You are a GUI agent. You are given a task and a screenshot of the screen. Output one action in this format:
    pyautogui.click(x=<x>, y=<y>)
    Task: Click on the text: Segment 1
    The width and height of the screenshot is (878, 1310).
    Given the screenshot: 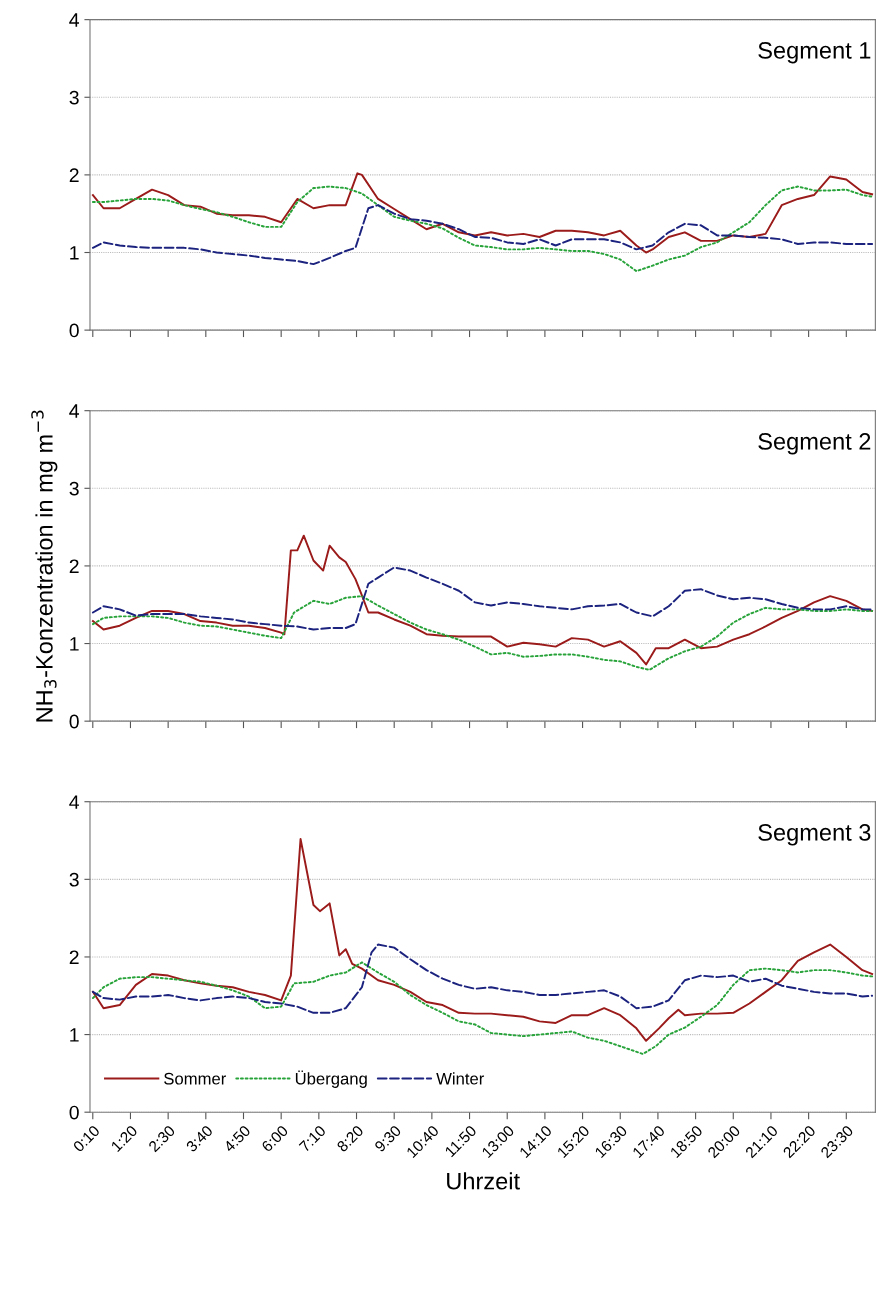 What is the action you would take?
    pyautogui.click(x=814, y=53)
    